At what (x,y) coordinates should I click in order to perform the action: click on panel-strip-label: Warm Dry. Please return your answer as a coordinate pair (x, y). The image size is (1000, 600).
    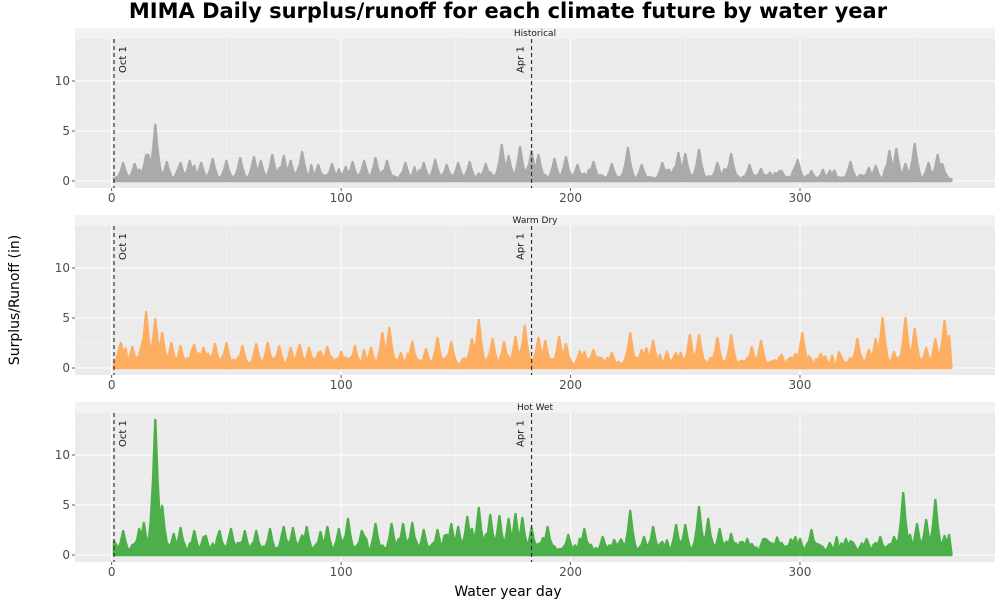
    Looking at the image, I should click on (536, 221).